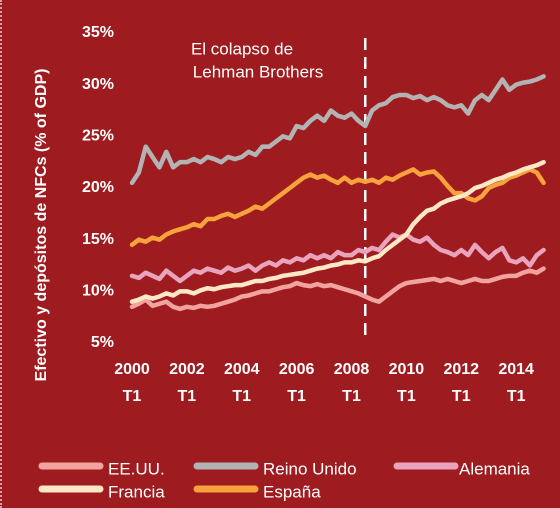 Image resolution: width=560 pixels, height=508 pixels. I want to click on y-tick-label: 25%, so click(98, 136).